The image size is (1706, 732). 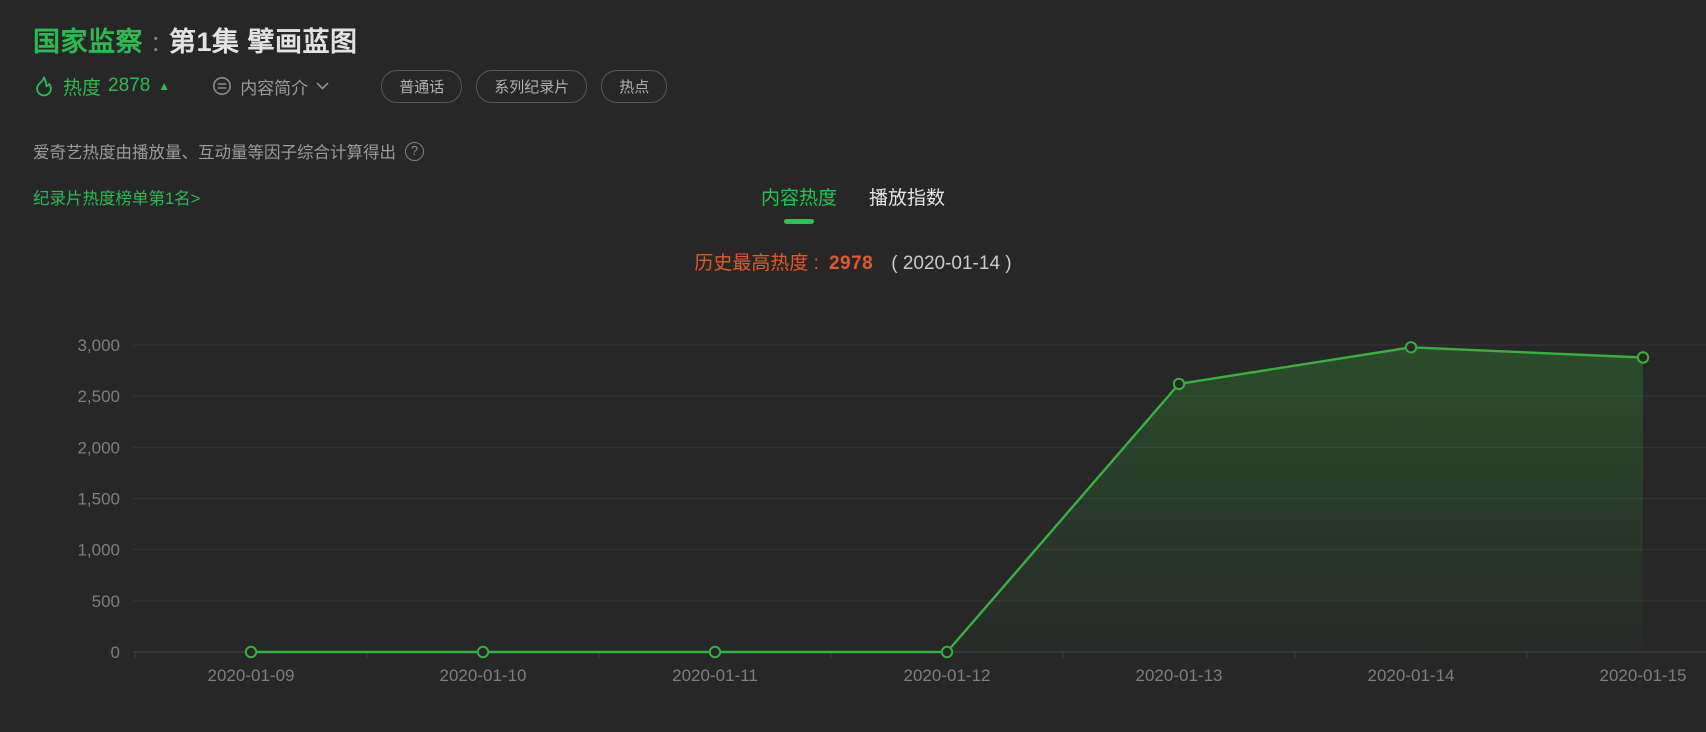 What do you see at coordinates (798, 198) in the screenshot?
I see `tab-content-heat-label: 内容热度` at bounding box center [798, 198].